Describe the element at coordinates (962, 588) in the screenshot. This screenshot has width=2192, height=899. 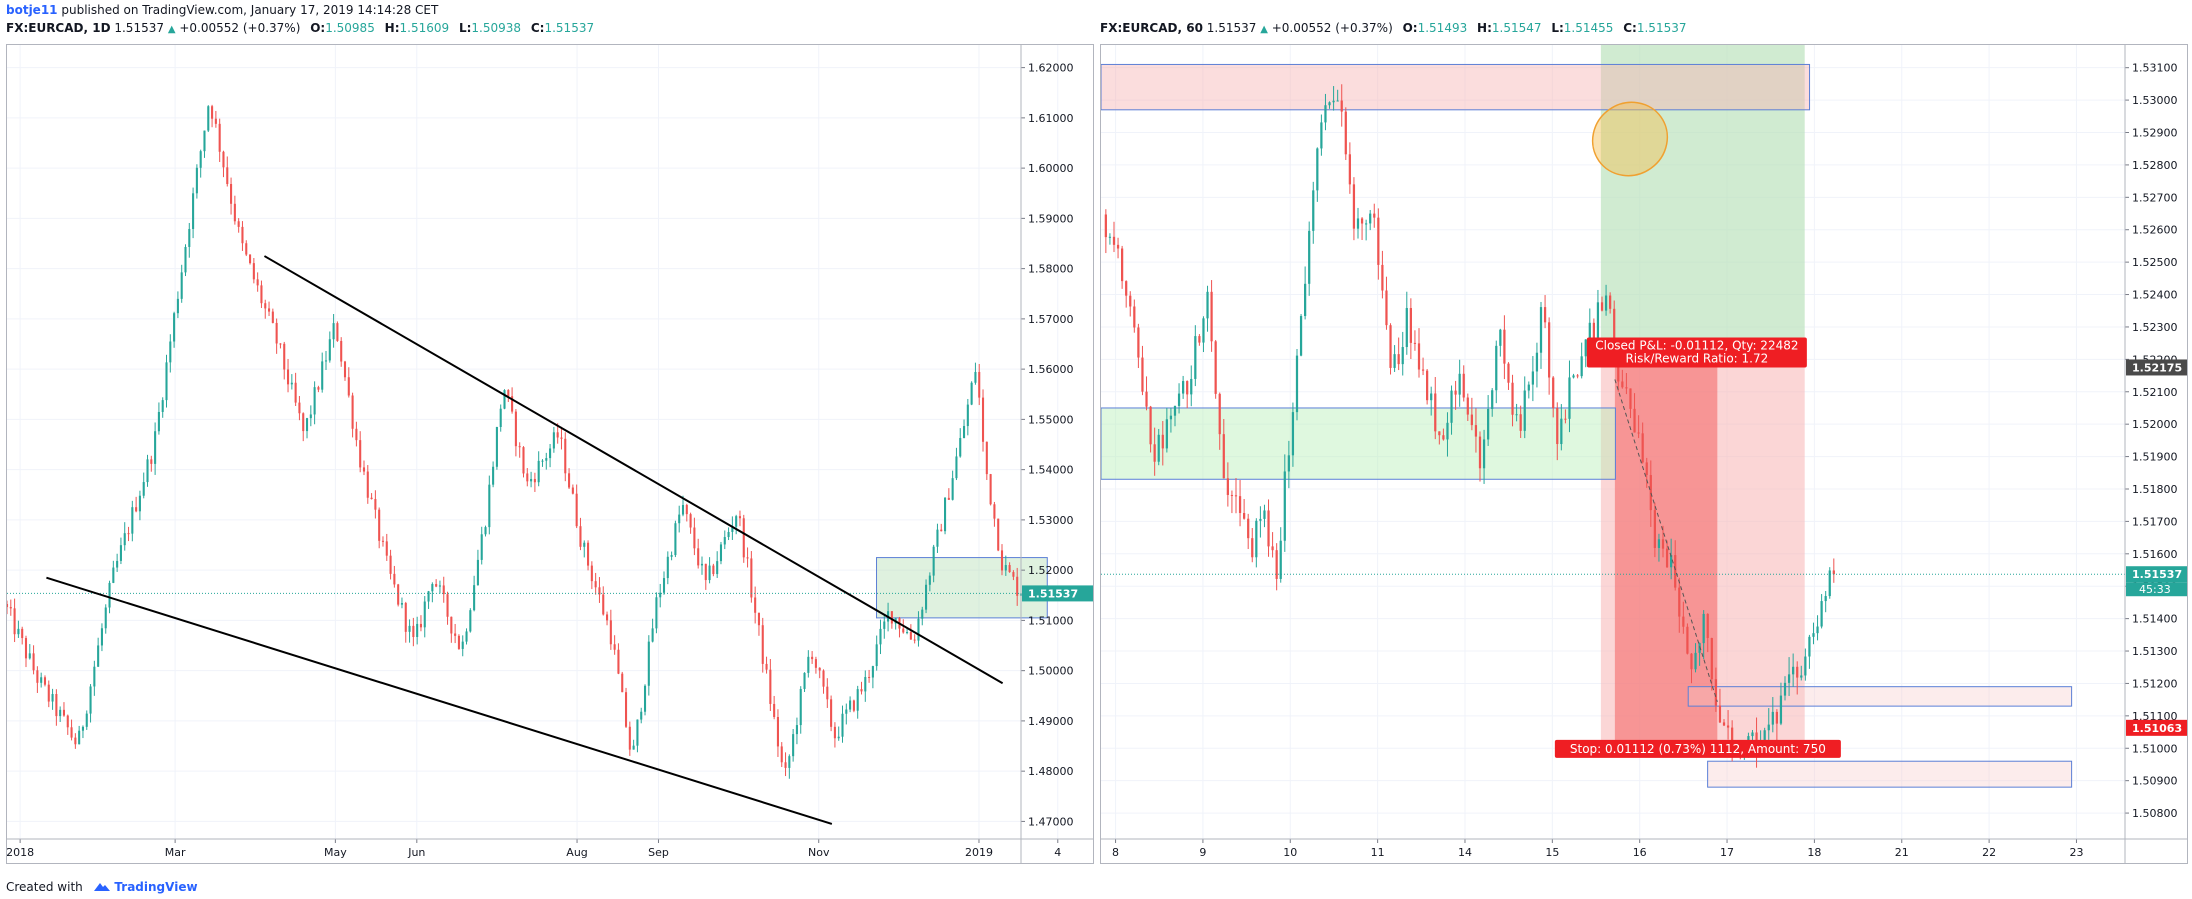
I see `left-annotations-back` at that location.